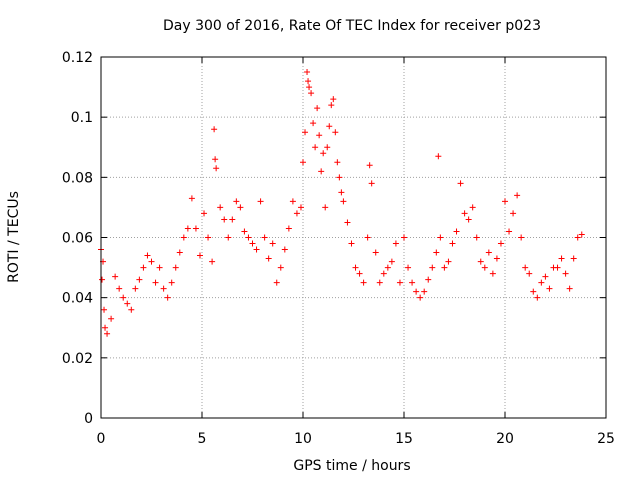  Describe the element at coordinates (14, 237) in the screenshot. I see `y-axis-label: ROTI / TECUs` at that location.